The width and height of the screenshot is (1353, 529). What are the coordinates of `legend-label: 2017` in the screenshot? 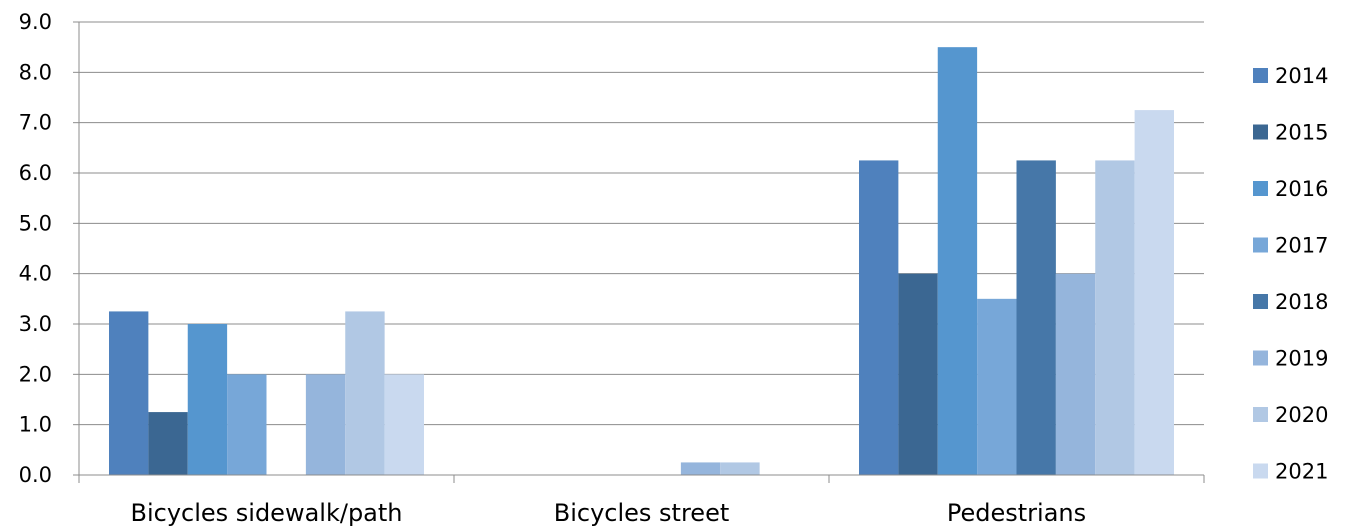 It's located at (1301, 246).